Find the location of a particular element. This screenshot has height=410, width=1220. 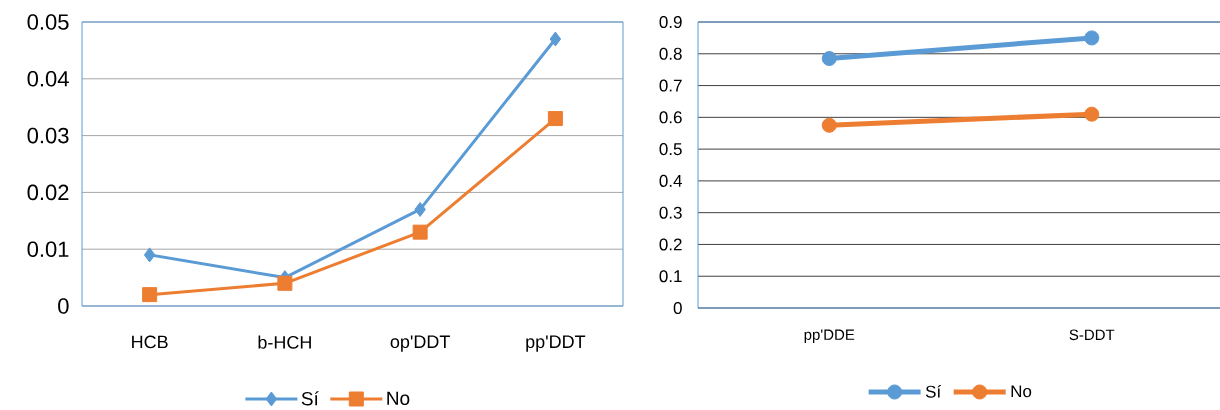

x-tick-label: S-DDT is located at coordinates (1092, 335).